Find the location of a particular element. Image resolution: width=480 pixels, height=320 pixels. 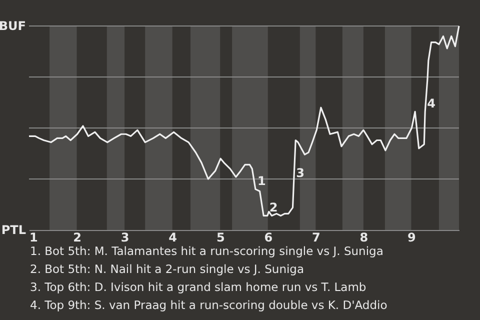

x-tick-label: 7 is located at coordinates (316, 237).